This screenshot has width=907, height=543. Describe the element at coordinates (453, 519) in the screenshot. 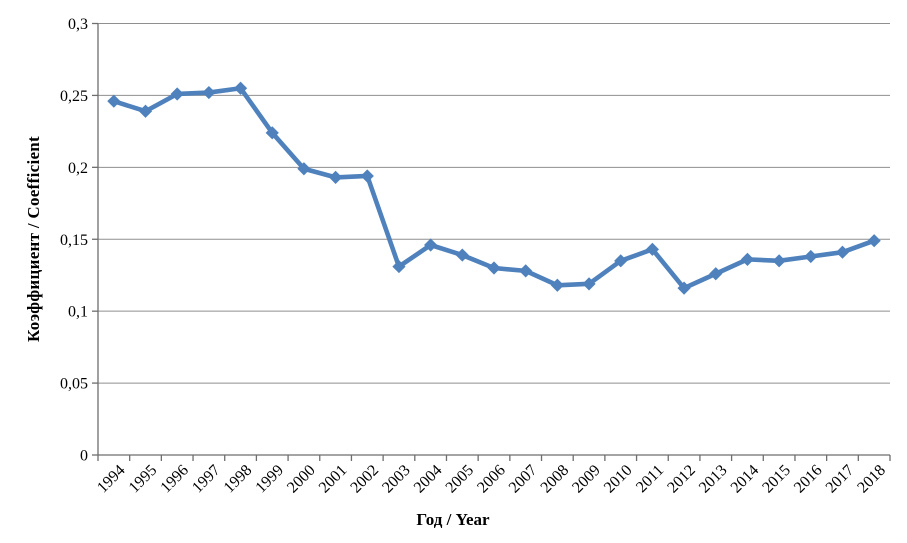

I see `x-axis-title: Год / Year` at that location.